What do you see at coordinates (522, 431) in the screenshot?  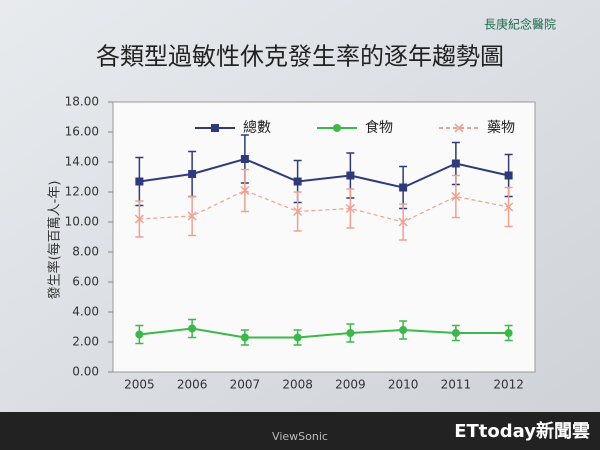 I see `watermark: ETtoday新聞雲` at bounding box center [522, 431].